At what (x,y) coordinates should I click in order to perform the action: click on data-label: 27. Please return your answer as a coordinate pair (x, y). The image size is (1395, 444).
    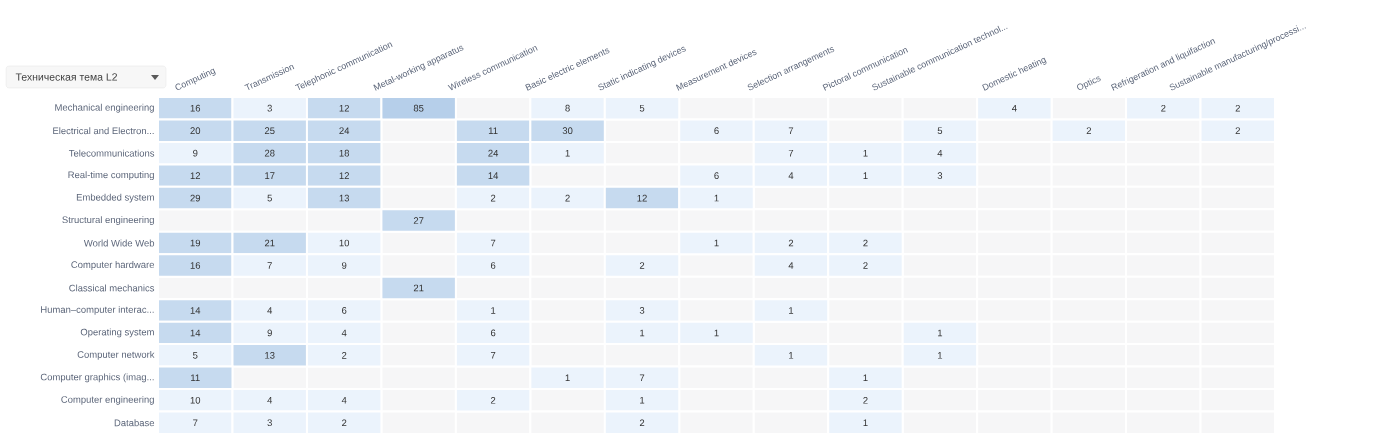
    Looking at the image, I should click on (418, 220).